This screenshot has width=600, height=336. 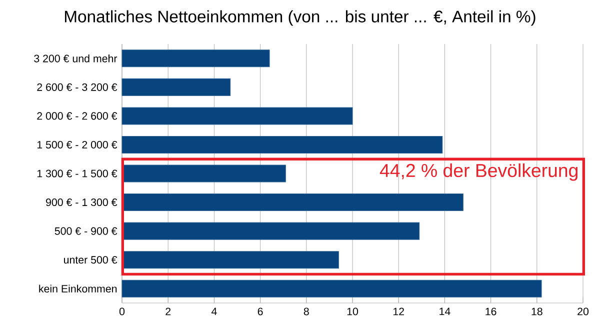 What do you see at coordinates (78, 288) in the screenshot?
I see `y-tick-label: kein Einkommen` at bounding box center [78, 288].